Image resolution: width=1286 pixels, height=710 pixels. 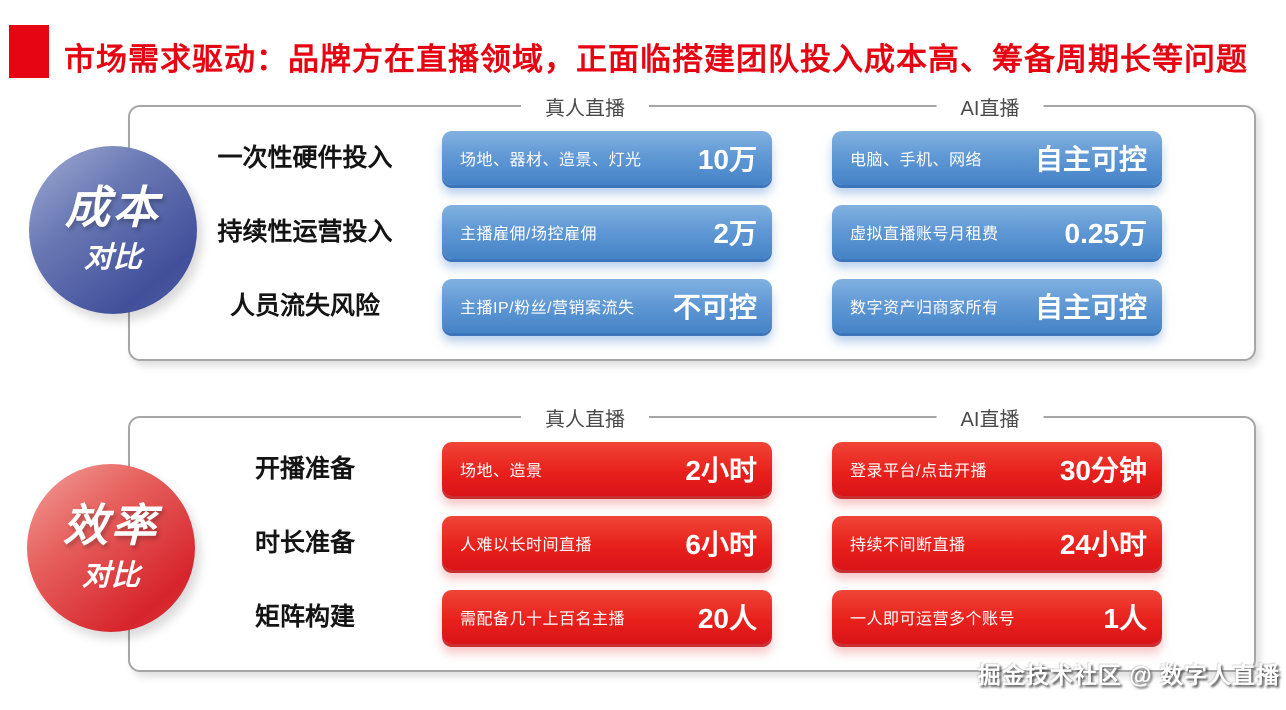 What do you see at coordinates (543, 619) in the screenshot?
I see `pill-description: 需配备几十上百名主播` at bounding box center [543, 619].